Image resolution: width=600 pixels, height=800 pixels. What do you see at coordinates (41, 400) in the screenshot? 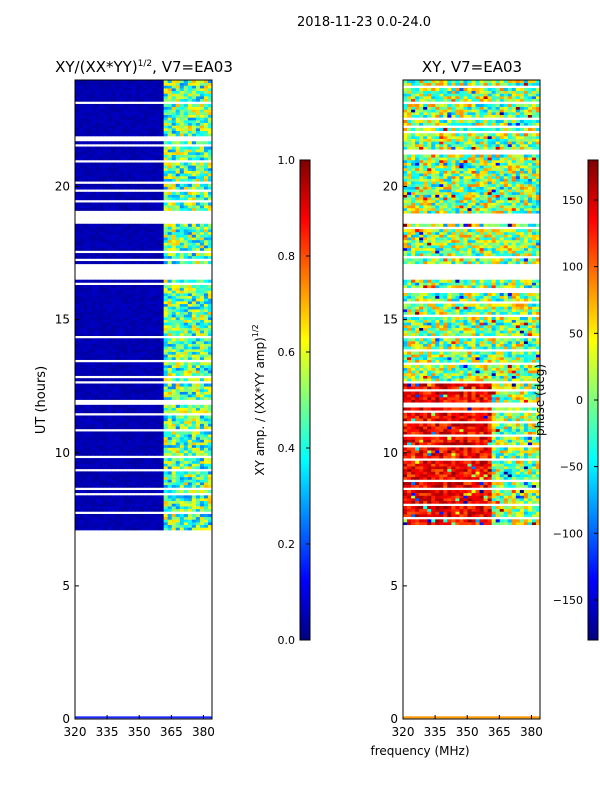
I see `amplitude-y-axis-label: UT (hours)` at bounding box center [41, 400].